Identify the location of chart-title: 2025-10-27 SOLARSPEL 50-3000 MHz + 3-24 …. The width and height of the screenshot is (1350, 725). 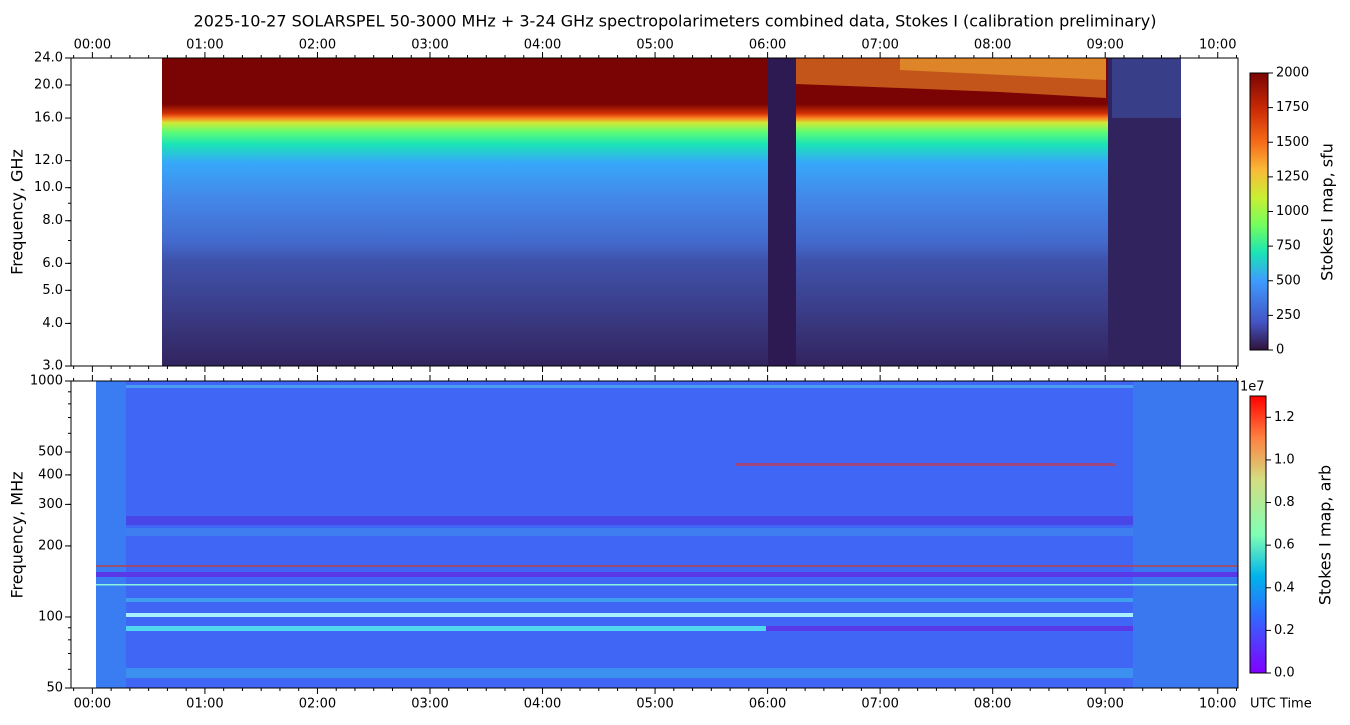
(675, 21).